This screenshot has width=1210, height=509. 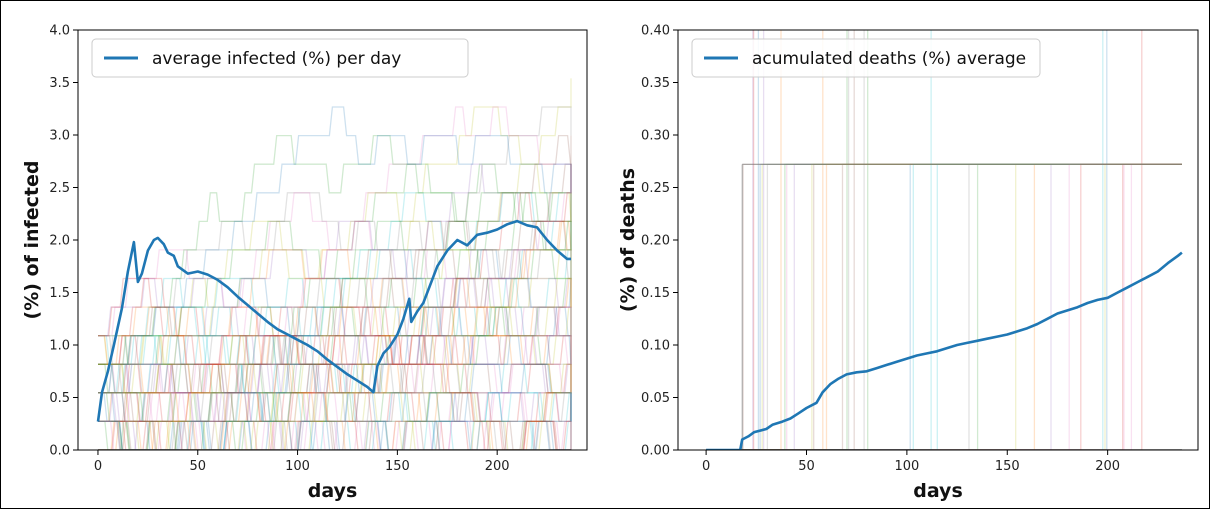 I want to click on y-tick-label: 4.0, so click(x=59, y=31).